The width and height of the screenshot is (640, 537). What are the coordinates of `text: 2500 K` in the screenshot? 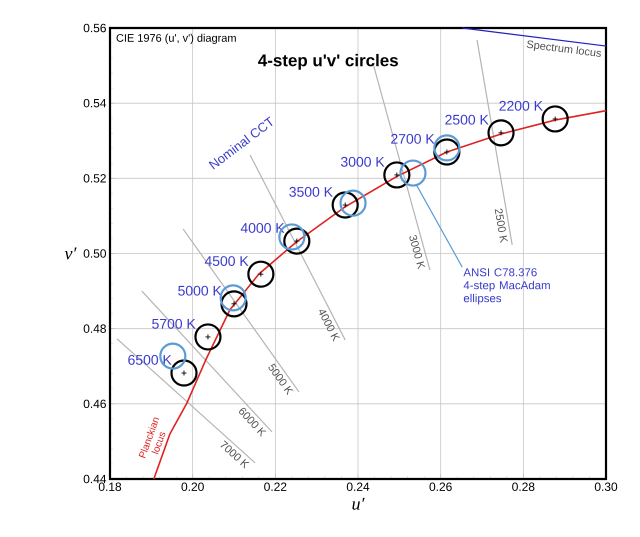 It's located at (501, 226).